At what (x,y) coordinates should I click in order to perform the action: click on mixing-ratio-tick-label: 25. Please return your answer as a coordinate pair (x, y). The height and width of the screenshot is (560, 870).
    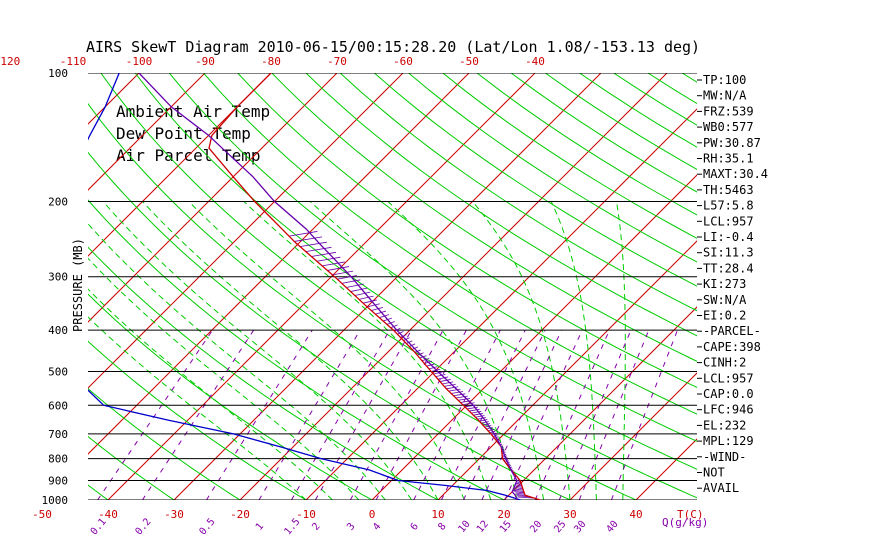
    Looking at the image, I should click on (560, 527).